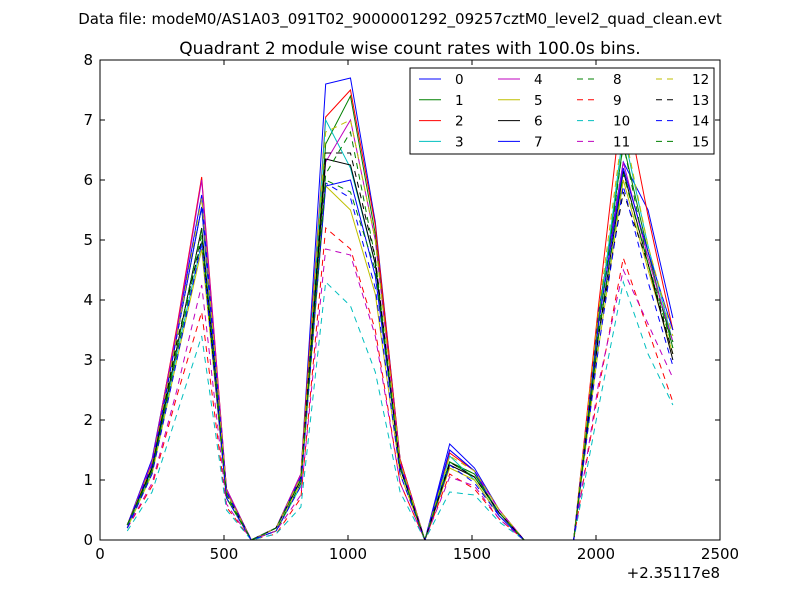  Describe the element at coordinates (348, 554) in the screenshot. I see `x-tick-label: 1000` at that location.